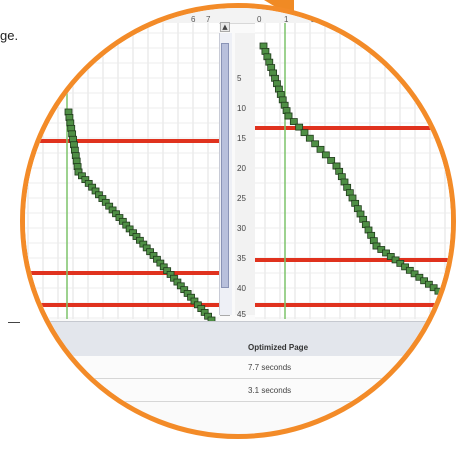 The height and width of the screenshot is (453, 470). Describe the element at coordinates (313, 19) in the screenshot. I see `right-col-label: 2` at that location.